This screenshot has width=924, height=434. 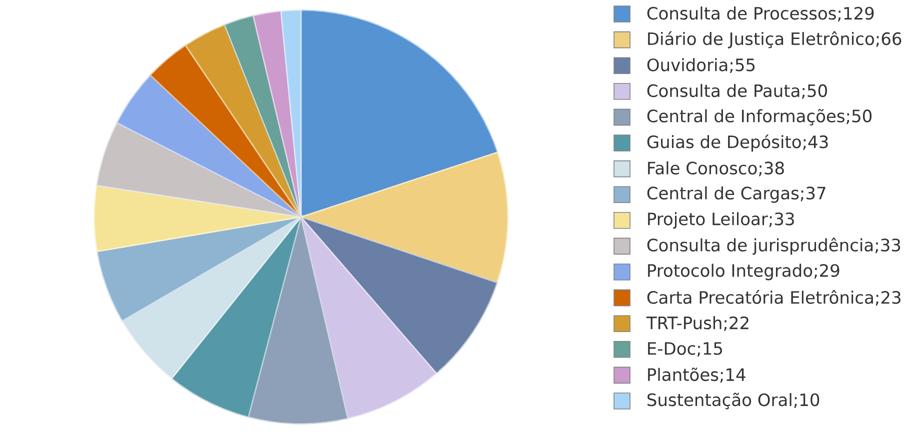 What do you see at coordinates (721, 220) in the screenshot?
I see `legend-label: Projeto Leiloar;33` at bounding box center [721, 220].